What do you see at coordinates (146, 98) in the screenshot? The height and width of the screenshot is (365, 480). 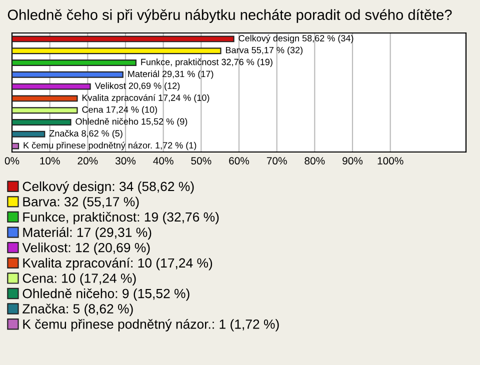 I see `data-label: Kvalita zpracování 17,24 % (10)` at bounding box center [146, 98].